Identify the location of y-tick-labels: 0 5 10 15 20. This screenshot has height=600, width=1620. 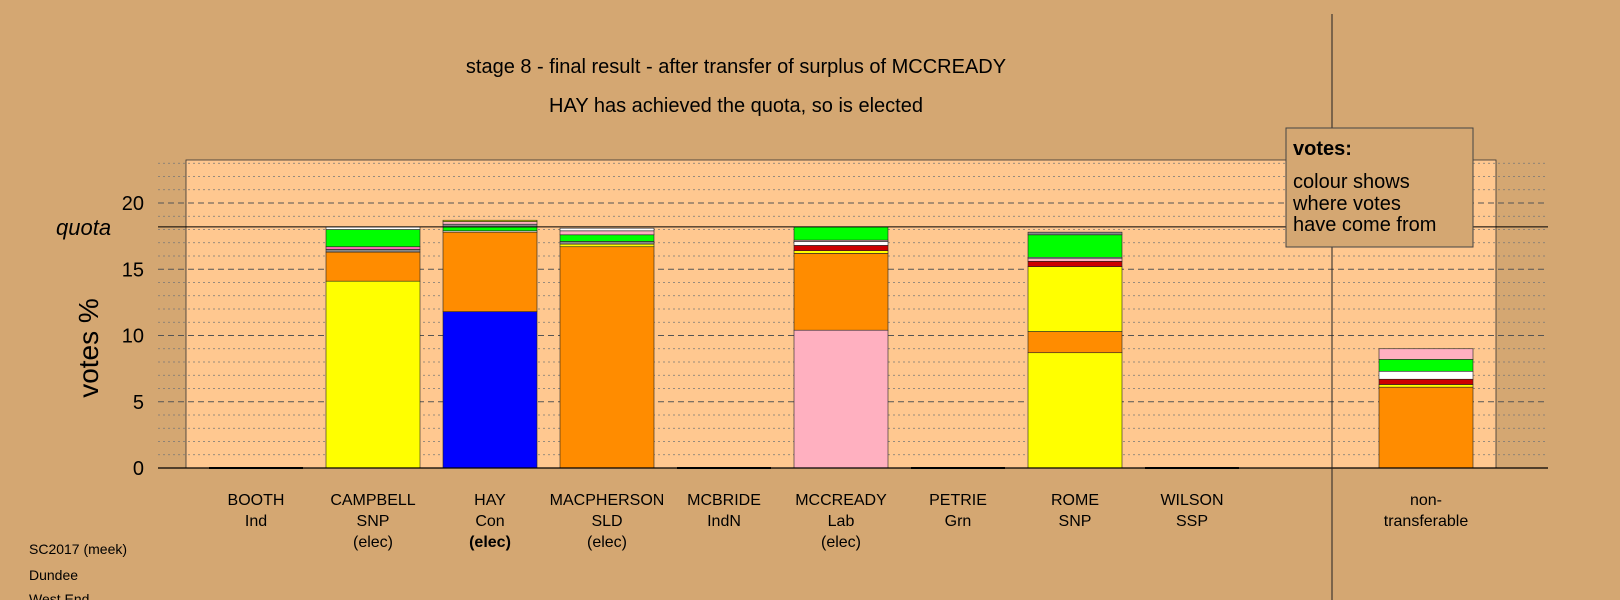
(133, 336).